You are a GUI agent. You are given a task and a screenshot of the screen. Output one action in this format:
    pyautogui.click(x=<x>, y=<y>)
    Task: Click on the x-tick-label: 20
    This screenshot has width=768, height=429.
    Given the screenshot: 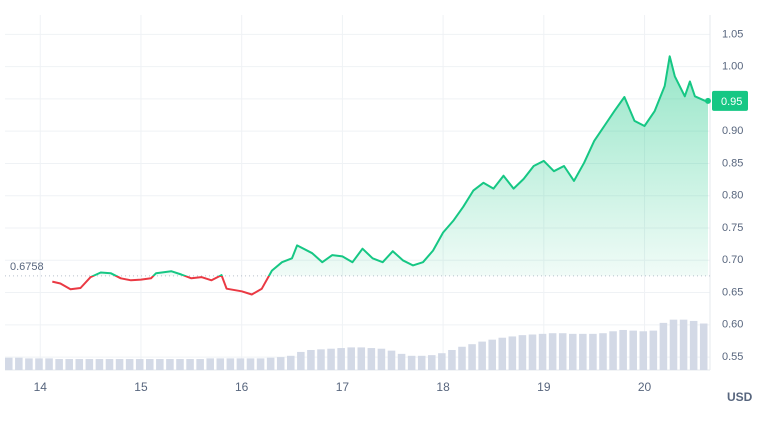 What is the action you would take?
    pyautogui.click(x=645, y=387)
    